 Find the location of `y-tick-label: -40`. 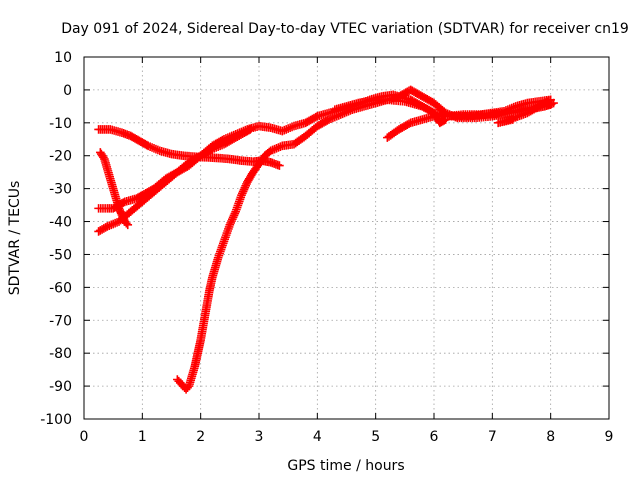

y-tick-label: -40 is located at coordinates (60, 223).